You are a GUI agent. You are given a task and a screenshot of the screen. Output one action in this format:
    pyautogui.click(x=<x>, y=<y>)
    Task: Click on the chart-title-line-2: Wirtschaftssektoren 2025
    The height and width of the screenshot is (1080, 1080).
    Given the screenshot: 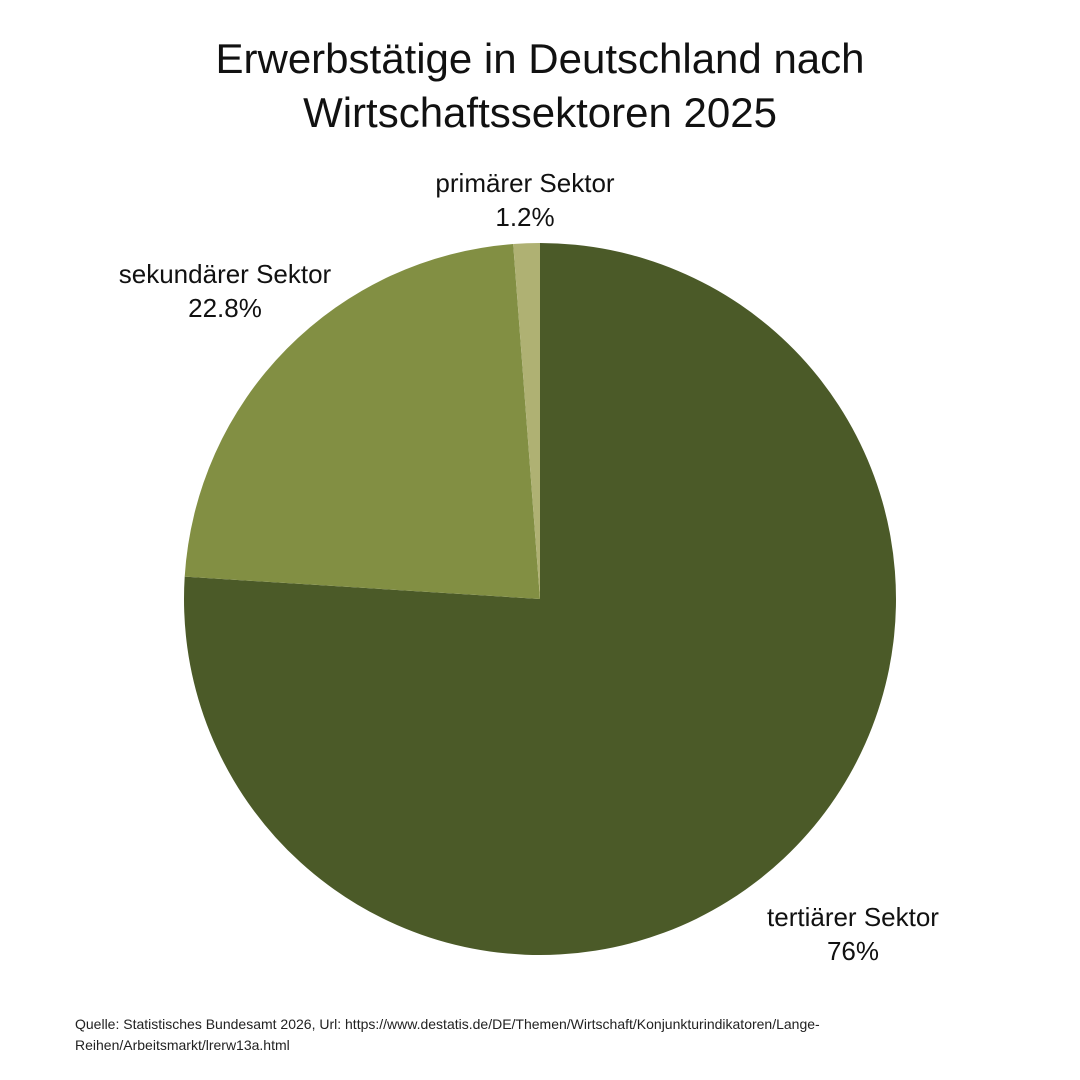 What is the action you would take?
    pyautogui.click(x=540, y=112)
    